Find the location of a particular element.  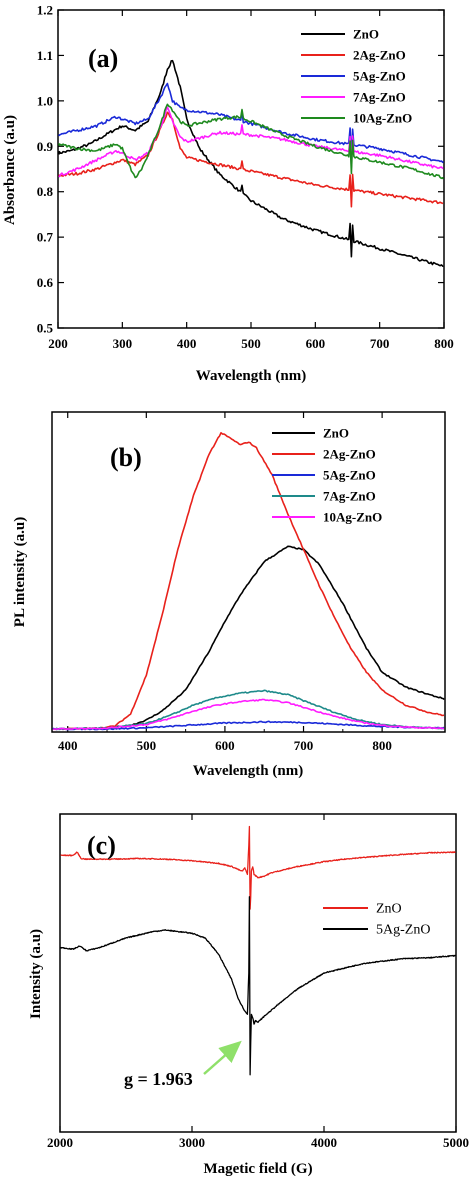

panel-a-series-line-7ag-zno is located at coordinates (251, 142).